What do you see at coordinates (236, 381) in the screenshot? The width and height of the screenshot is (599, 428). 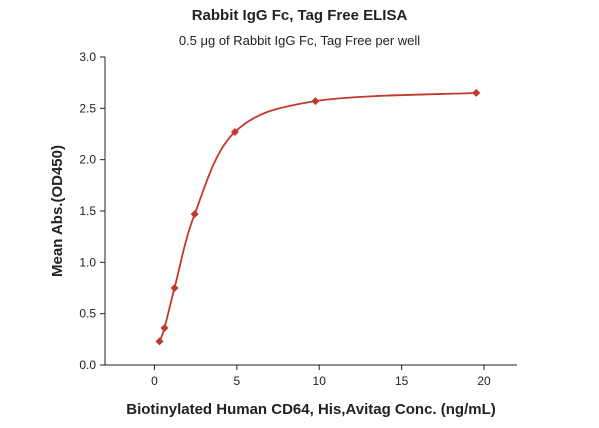 I see `x-tick-label: 5` at bounding box center [236, 381].